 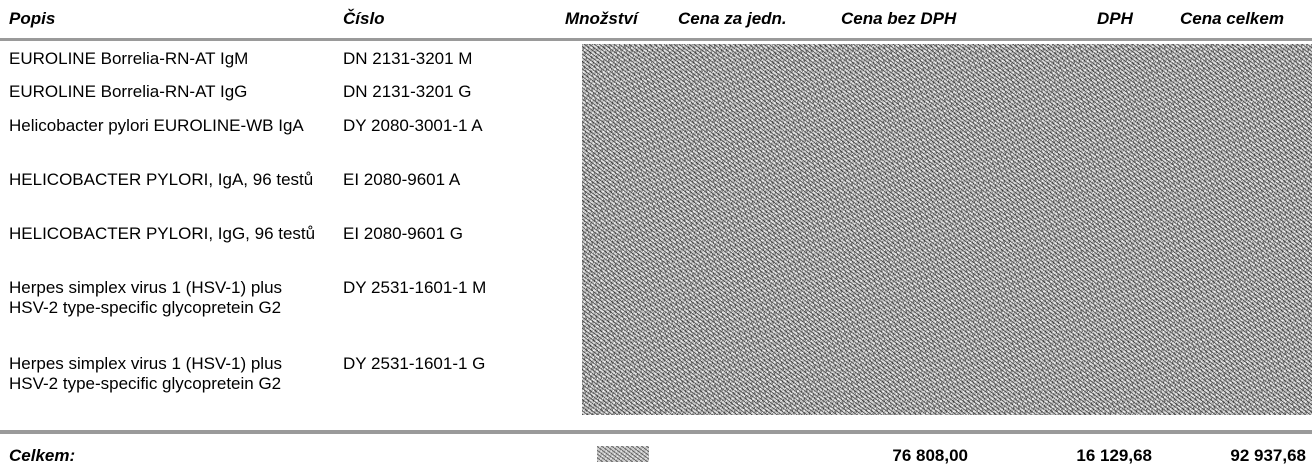 What do you see at coordinates (1115, 18) in the screenshot?
I see `header-dph: DPH` at bounding box center [1115, 18].